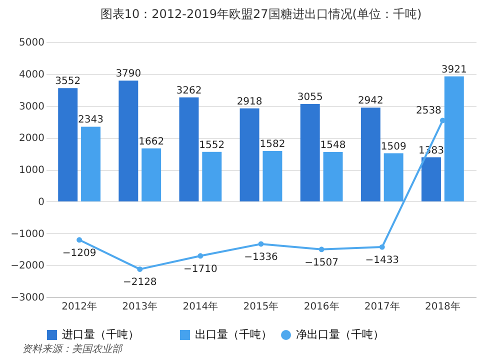  Describe the element at coordinates (371, 101) in the screenshot. I see `data-label: 2942` at that location.